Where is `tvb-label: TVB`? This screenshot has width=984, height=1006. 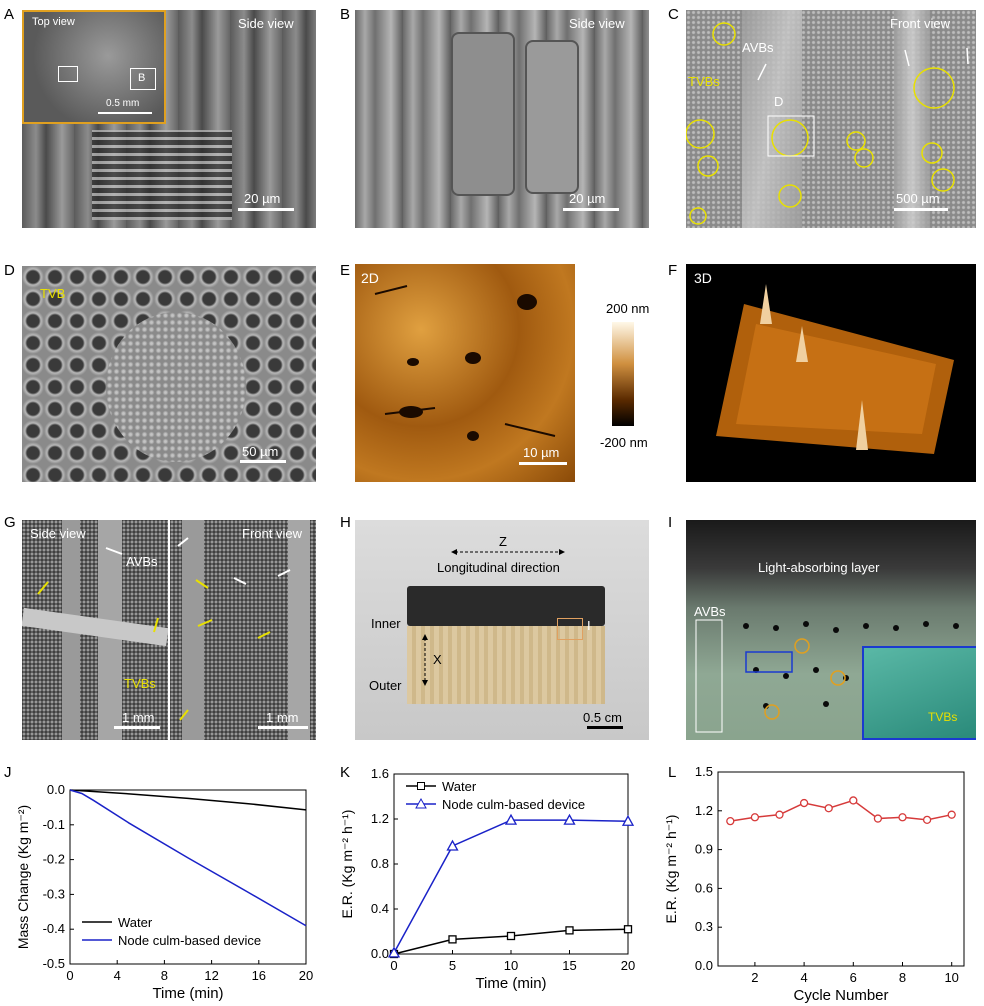 tvb-label: TVB is located at coordinates (53, 293).